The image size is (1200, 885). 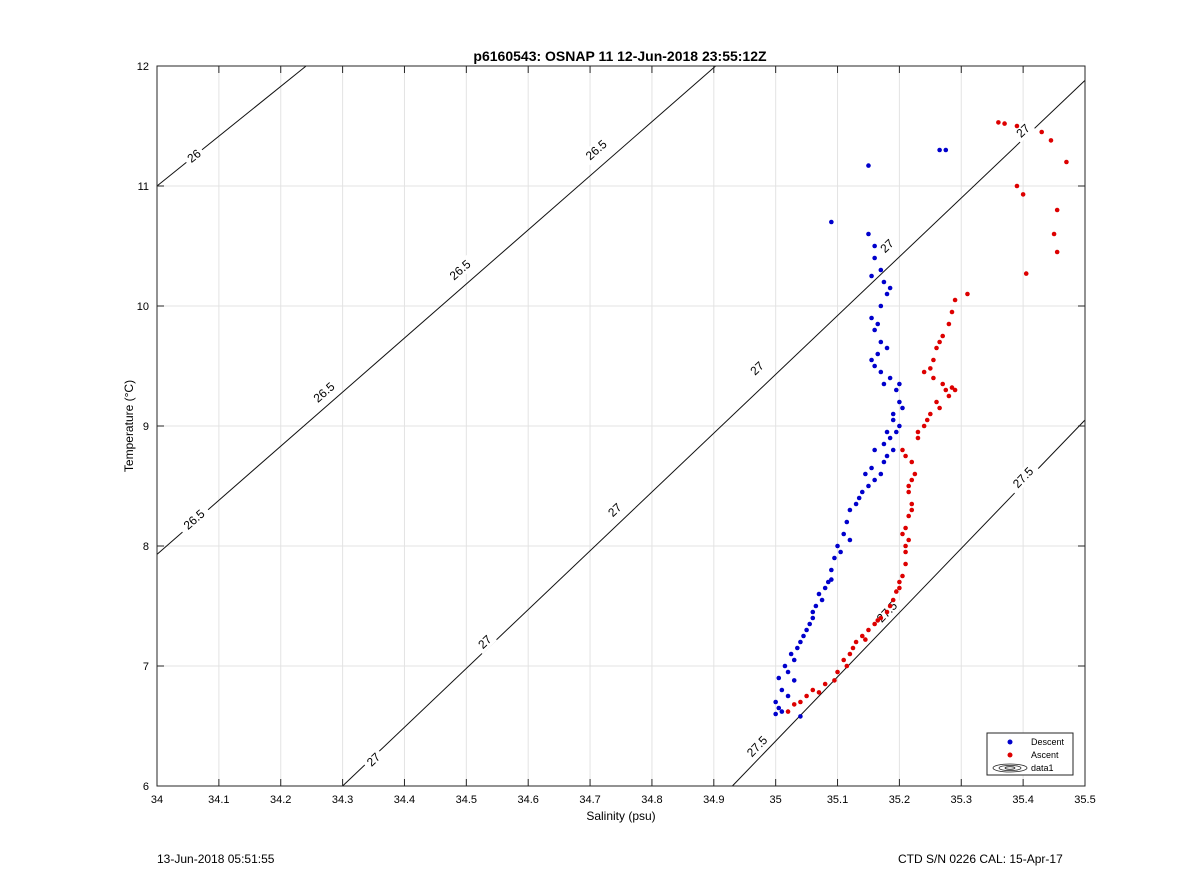 I want to click on legend-label: Ascent, so click(x=1045, y=755).